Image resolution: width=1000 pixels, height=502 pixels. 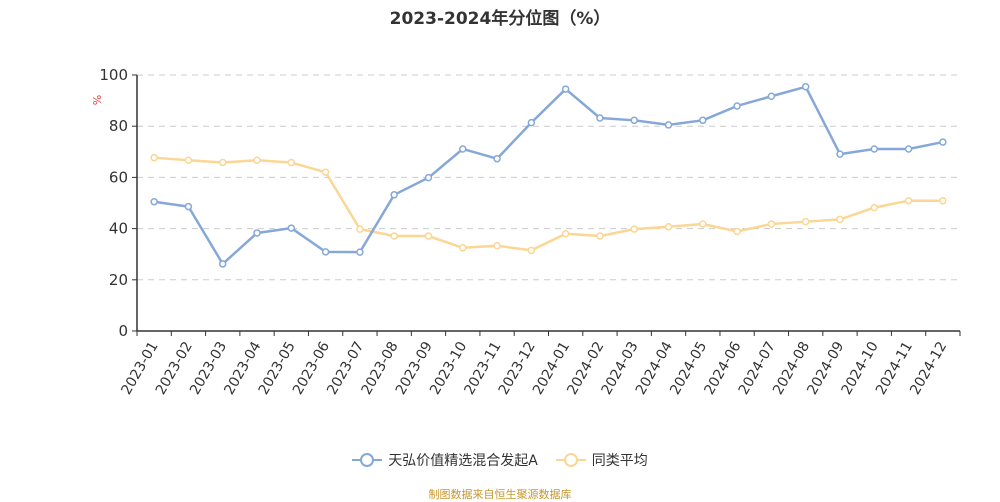 I want to click on legend: 天弘价值精选混合发起A 同类平均, so click(x=500, y=460).